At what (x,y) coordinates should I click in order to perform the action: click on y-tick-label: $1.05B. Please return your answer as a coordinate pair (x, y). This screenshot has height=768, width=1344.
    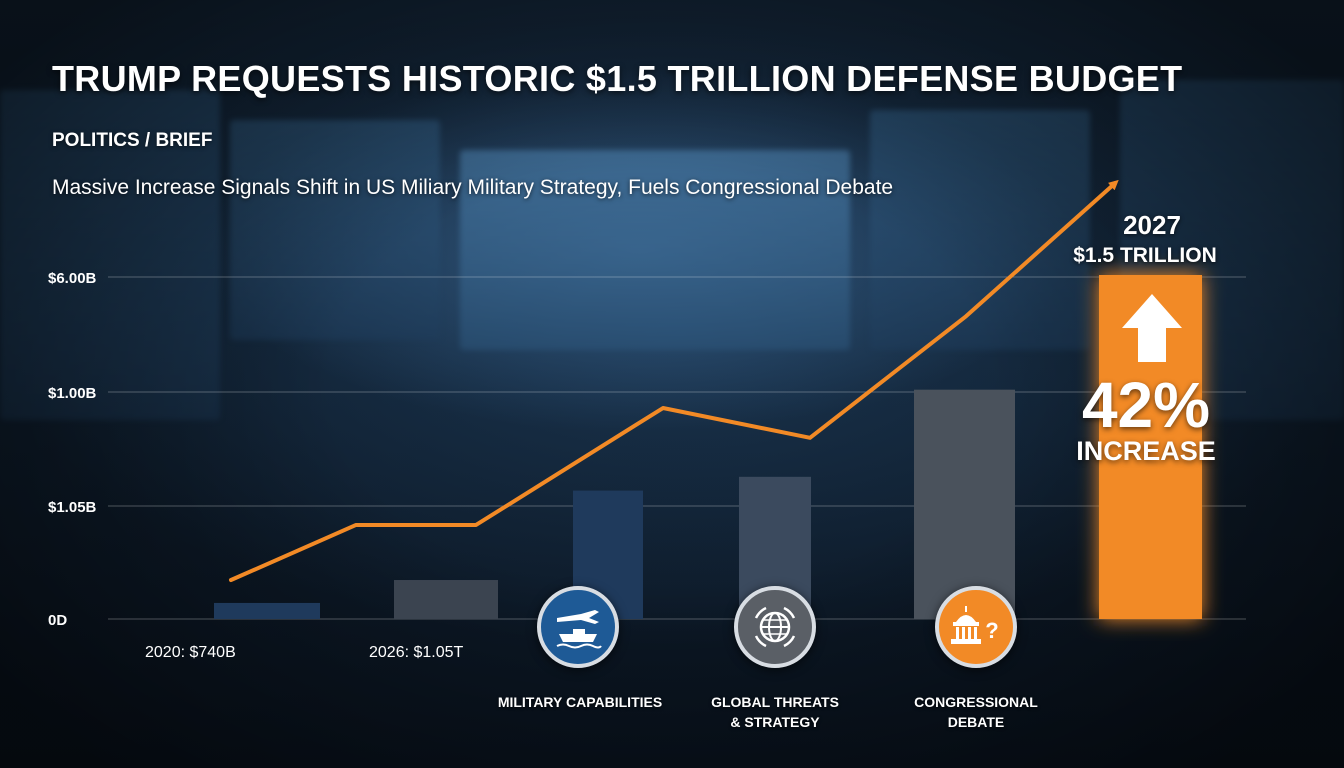
    Looking at the image, I should click on (72, 507).